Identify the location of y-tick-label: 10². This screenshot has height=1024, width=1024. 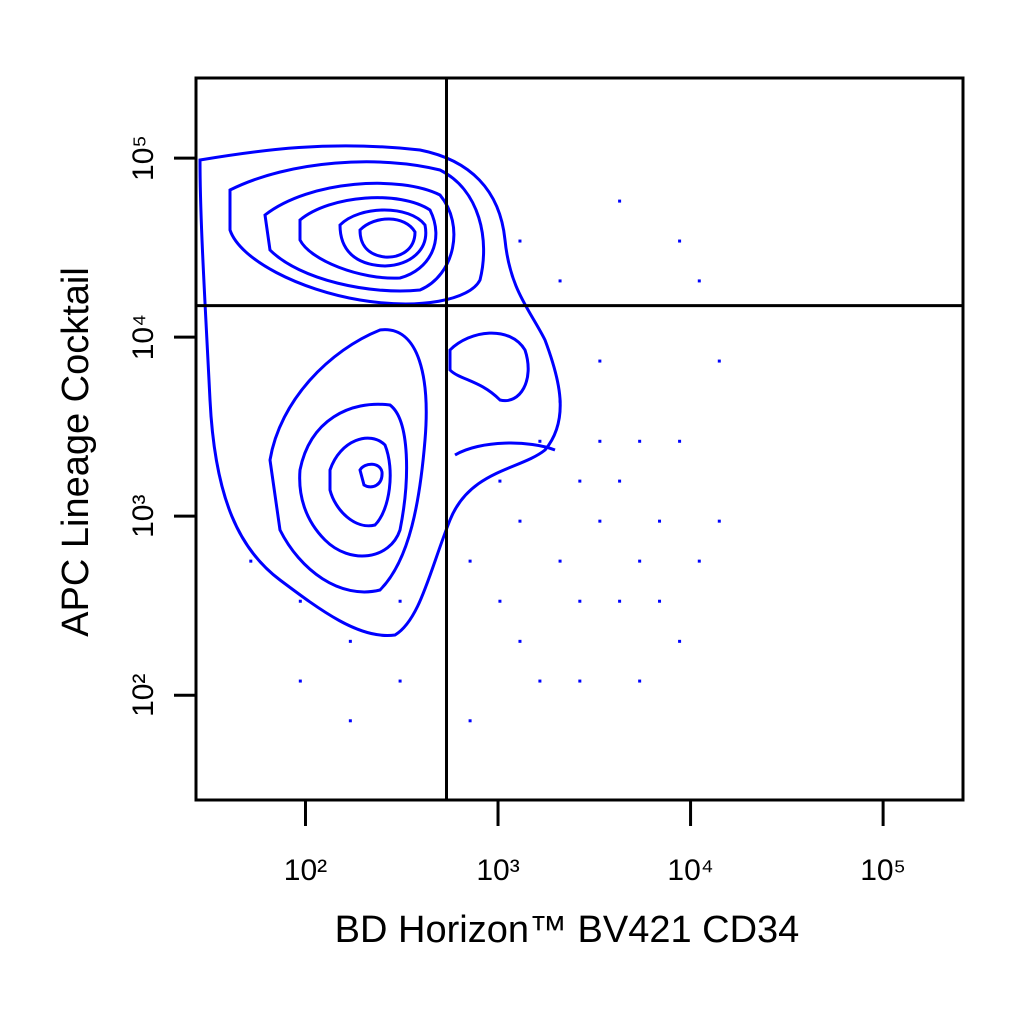
(143, 695).